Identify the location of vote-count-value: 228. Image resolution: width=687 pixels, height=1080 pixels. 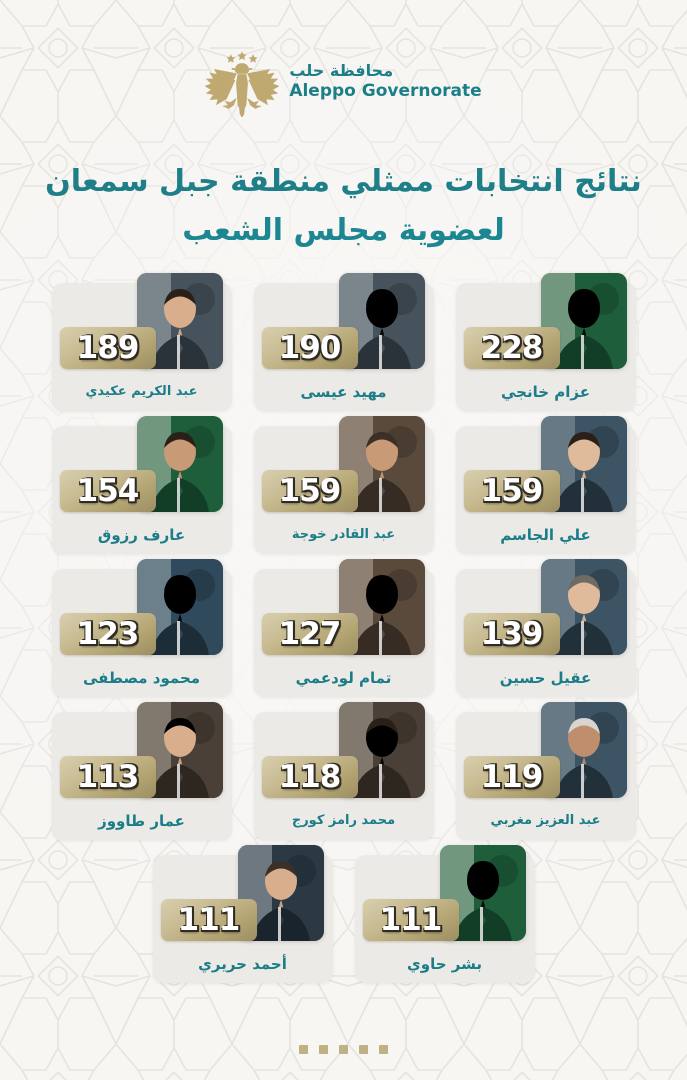
(512, 348).